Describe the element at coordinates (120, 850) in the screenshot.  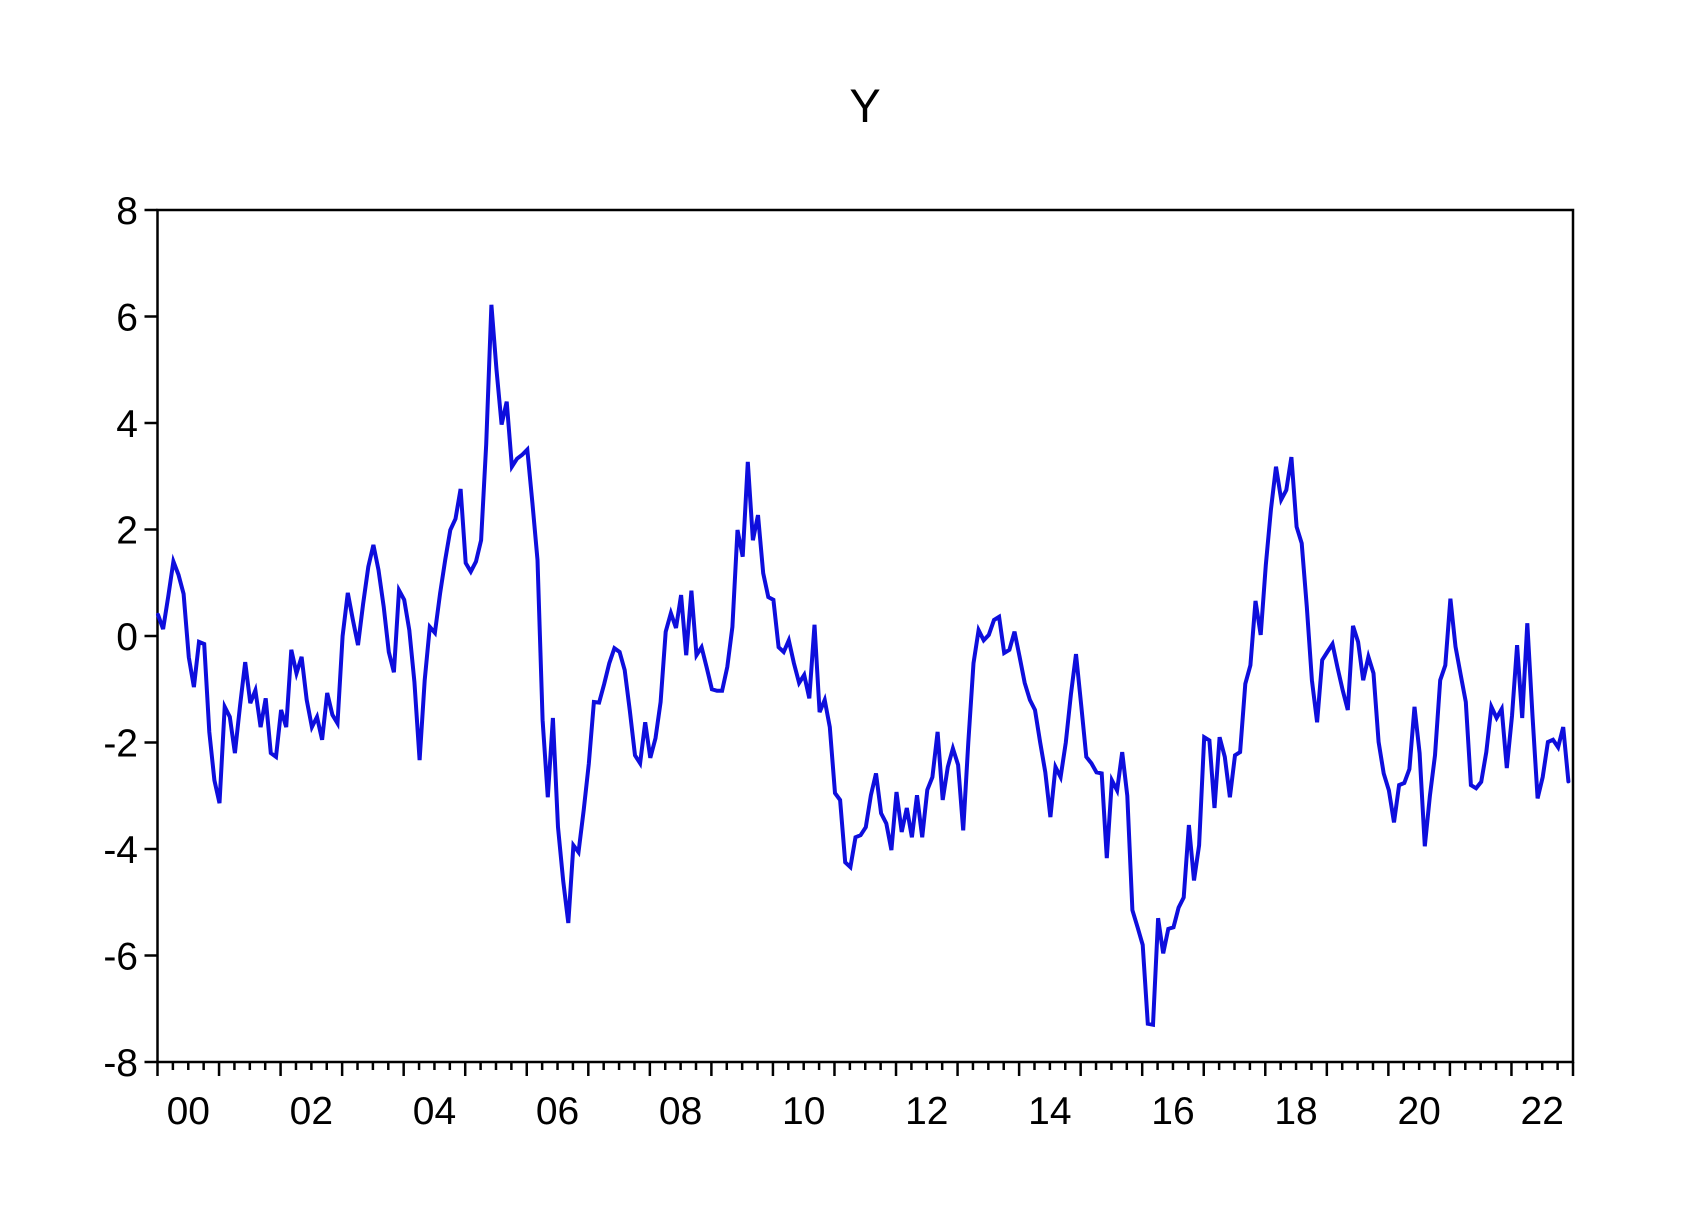
I see `y-axis-label: -4` at that location.